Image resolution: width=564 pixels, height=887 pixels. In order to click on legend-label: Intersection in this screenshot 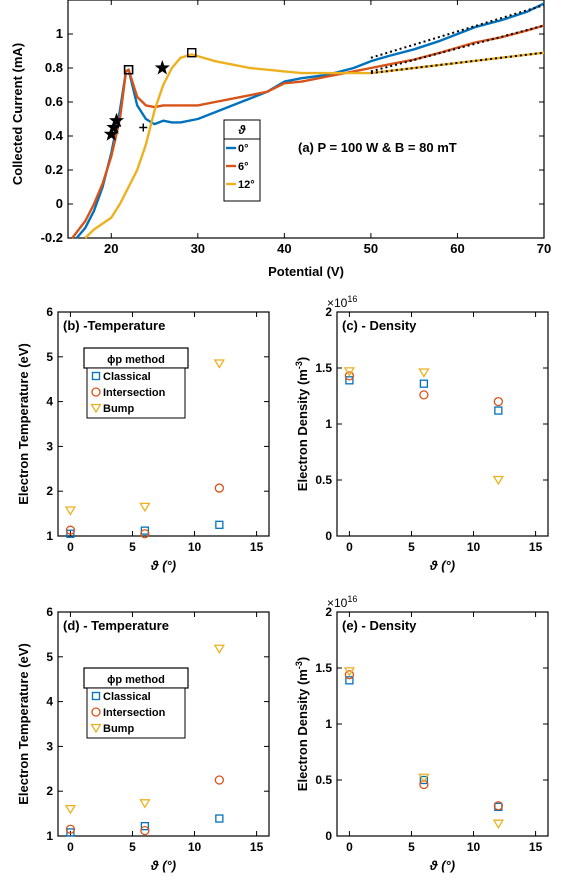, I will do `click(134, 713)`.